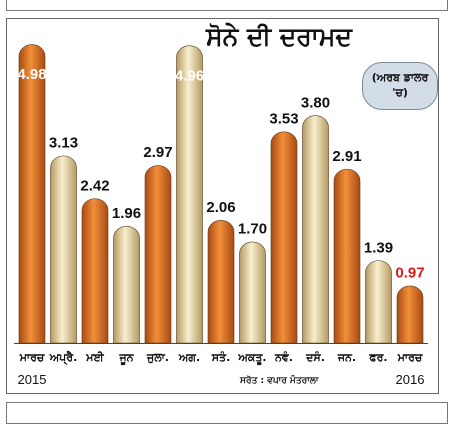  I want to click on bar-value-label: 4.96, so click(189, 75).